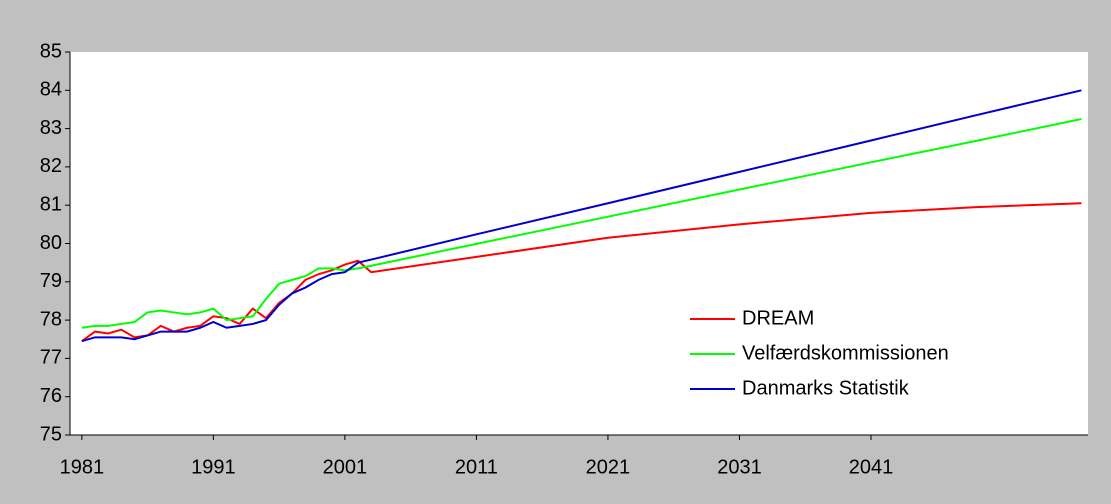  Describe the element at coordinates (826, 388) in the screenshot. I see `legend-label: Danmarks Statistik` at that location.